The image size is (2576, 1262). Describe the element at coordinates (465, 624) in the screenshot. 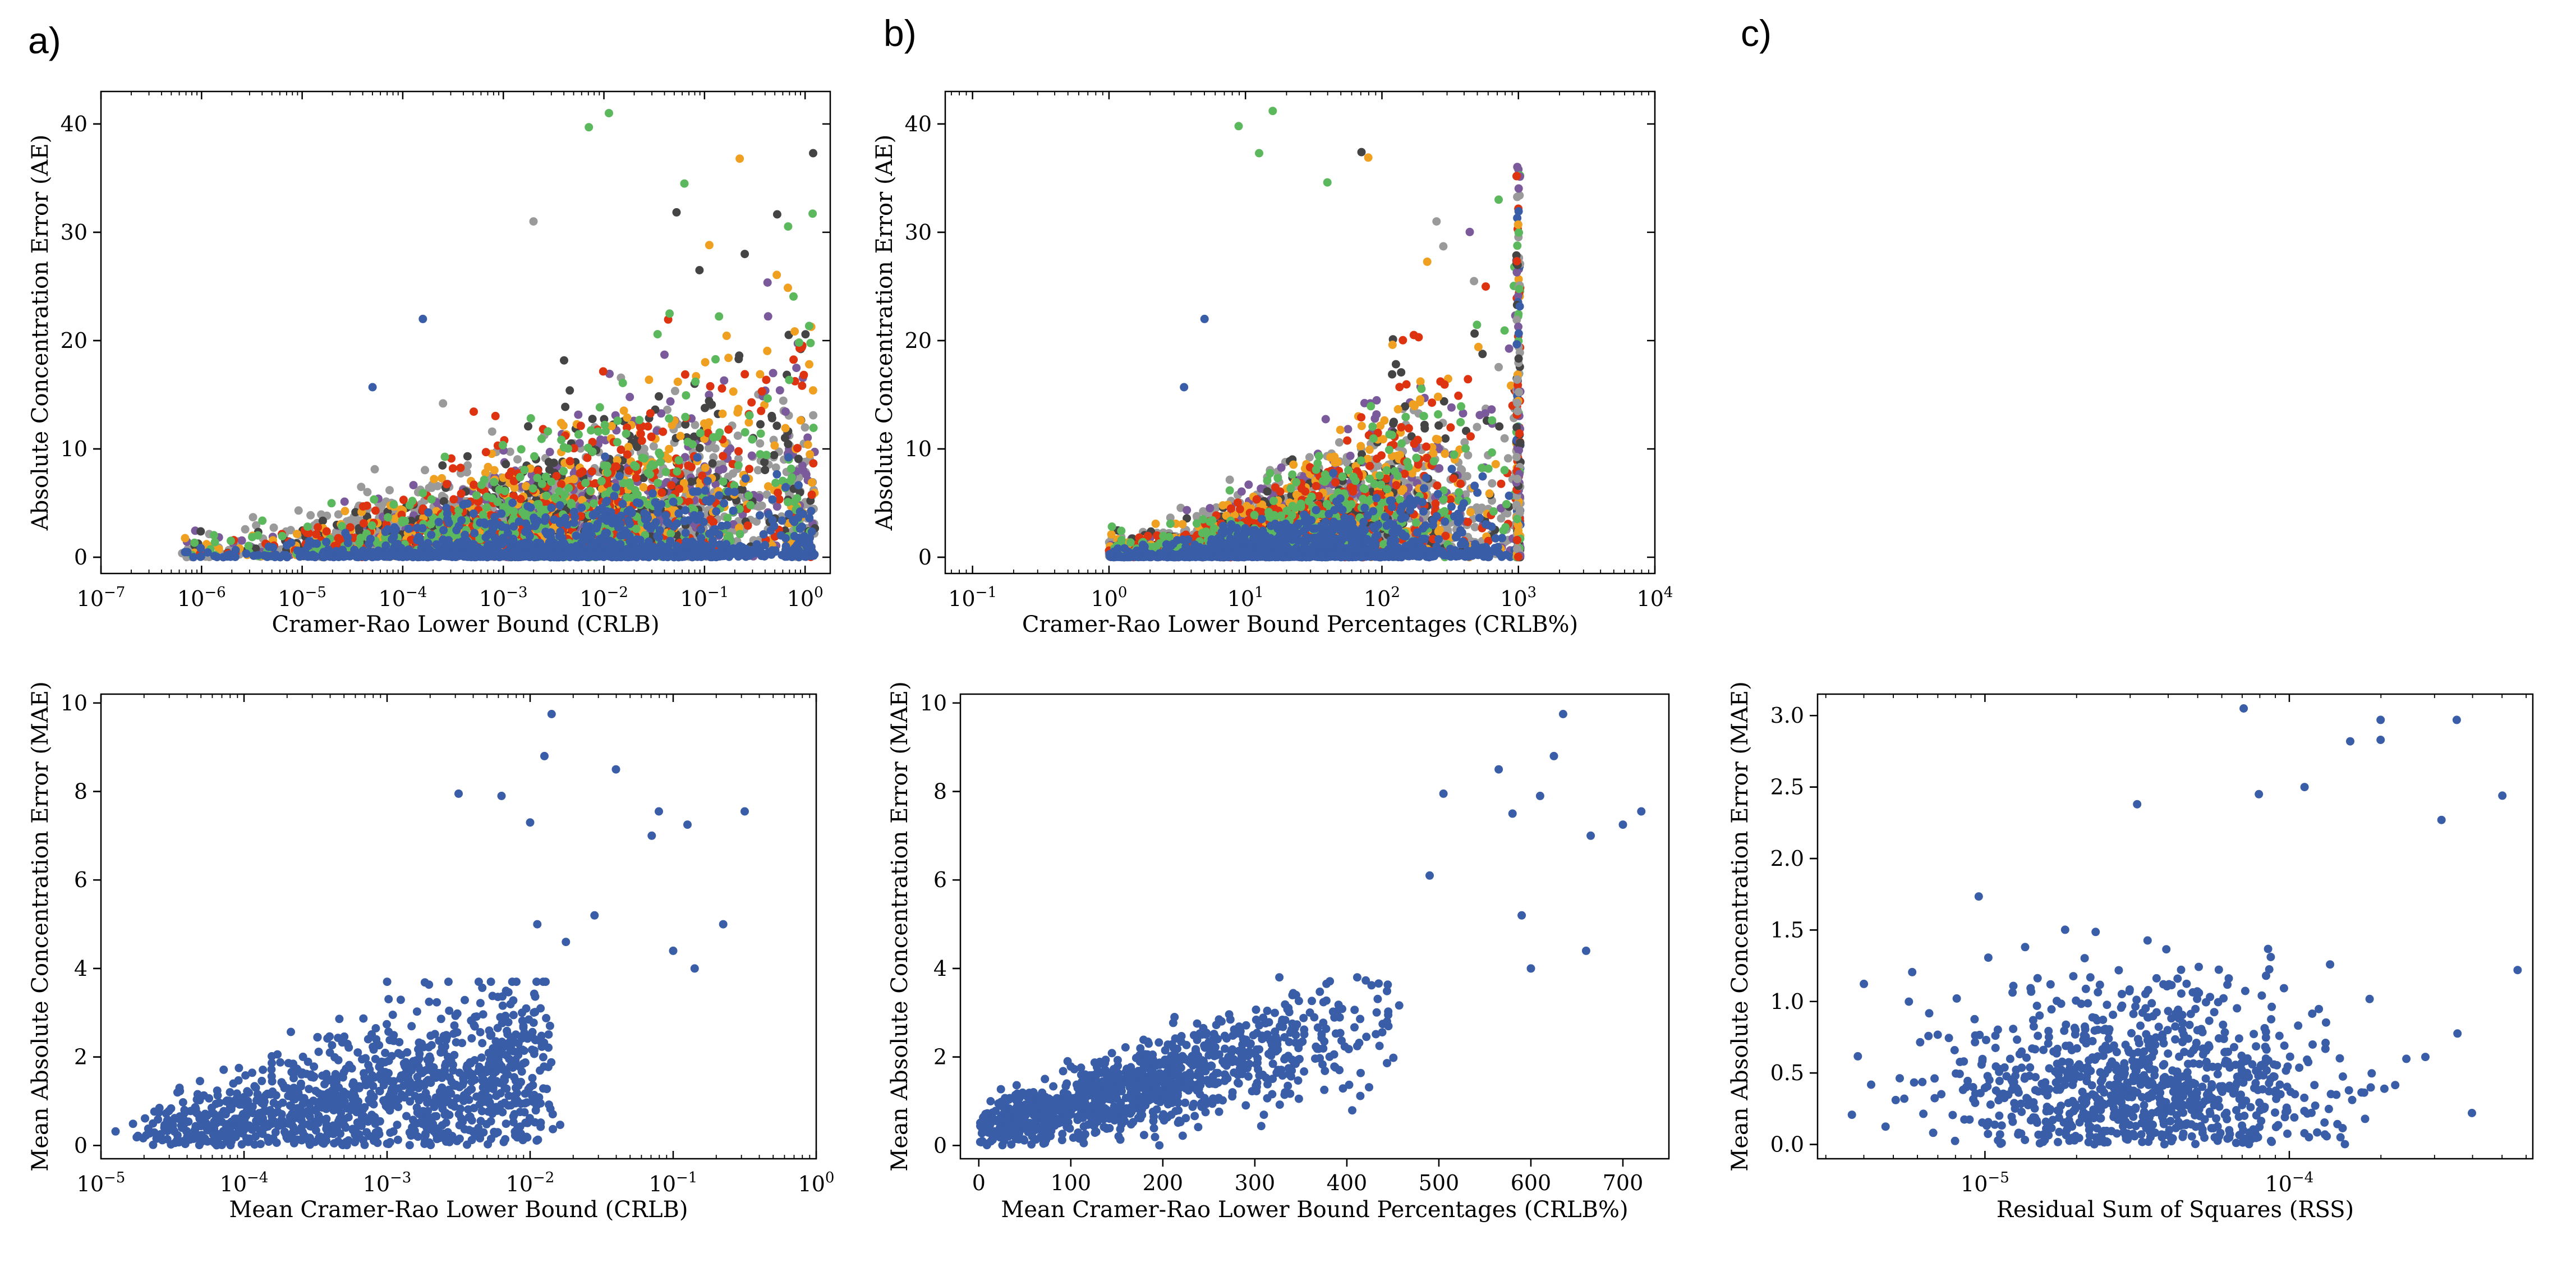

I see `x-axis-title: Cramer-Rao Lower Bound (CRLB)` at that location.